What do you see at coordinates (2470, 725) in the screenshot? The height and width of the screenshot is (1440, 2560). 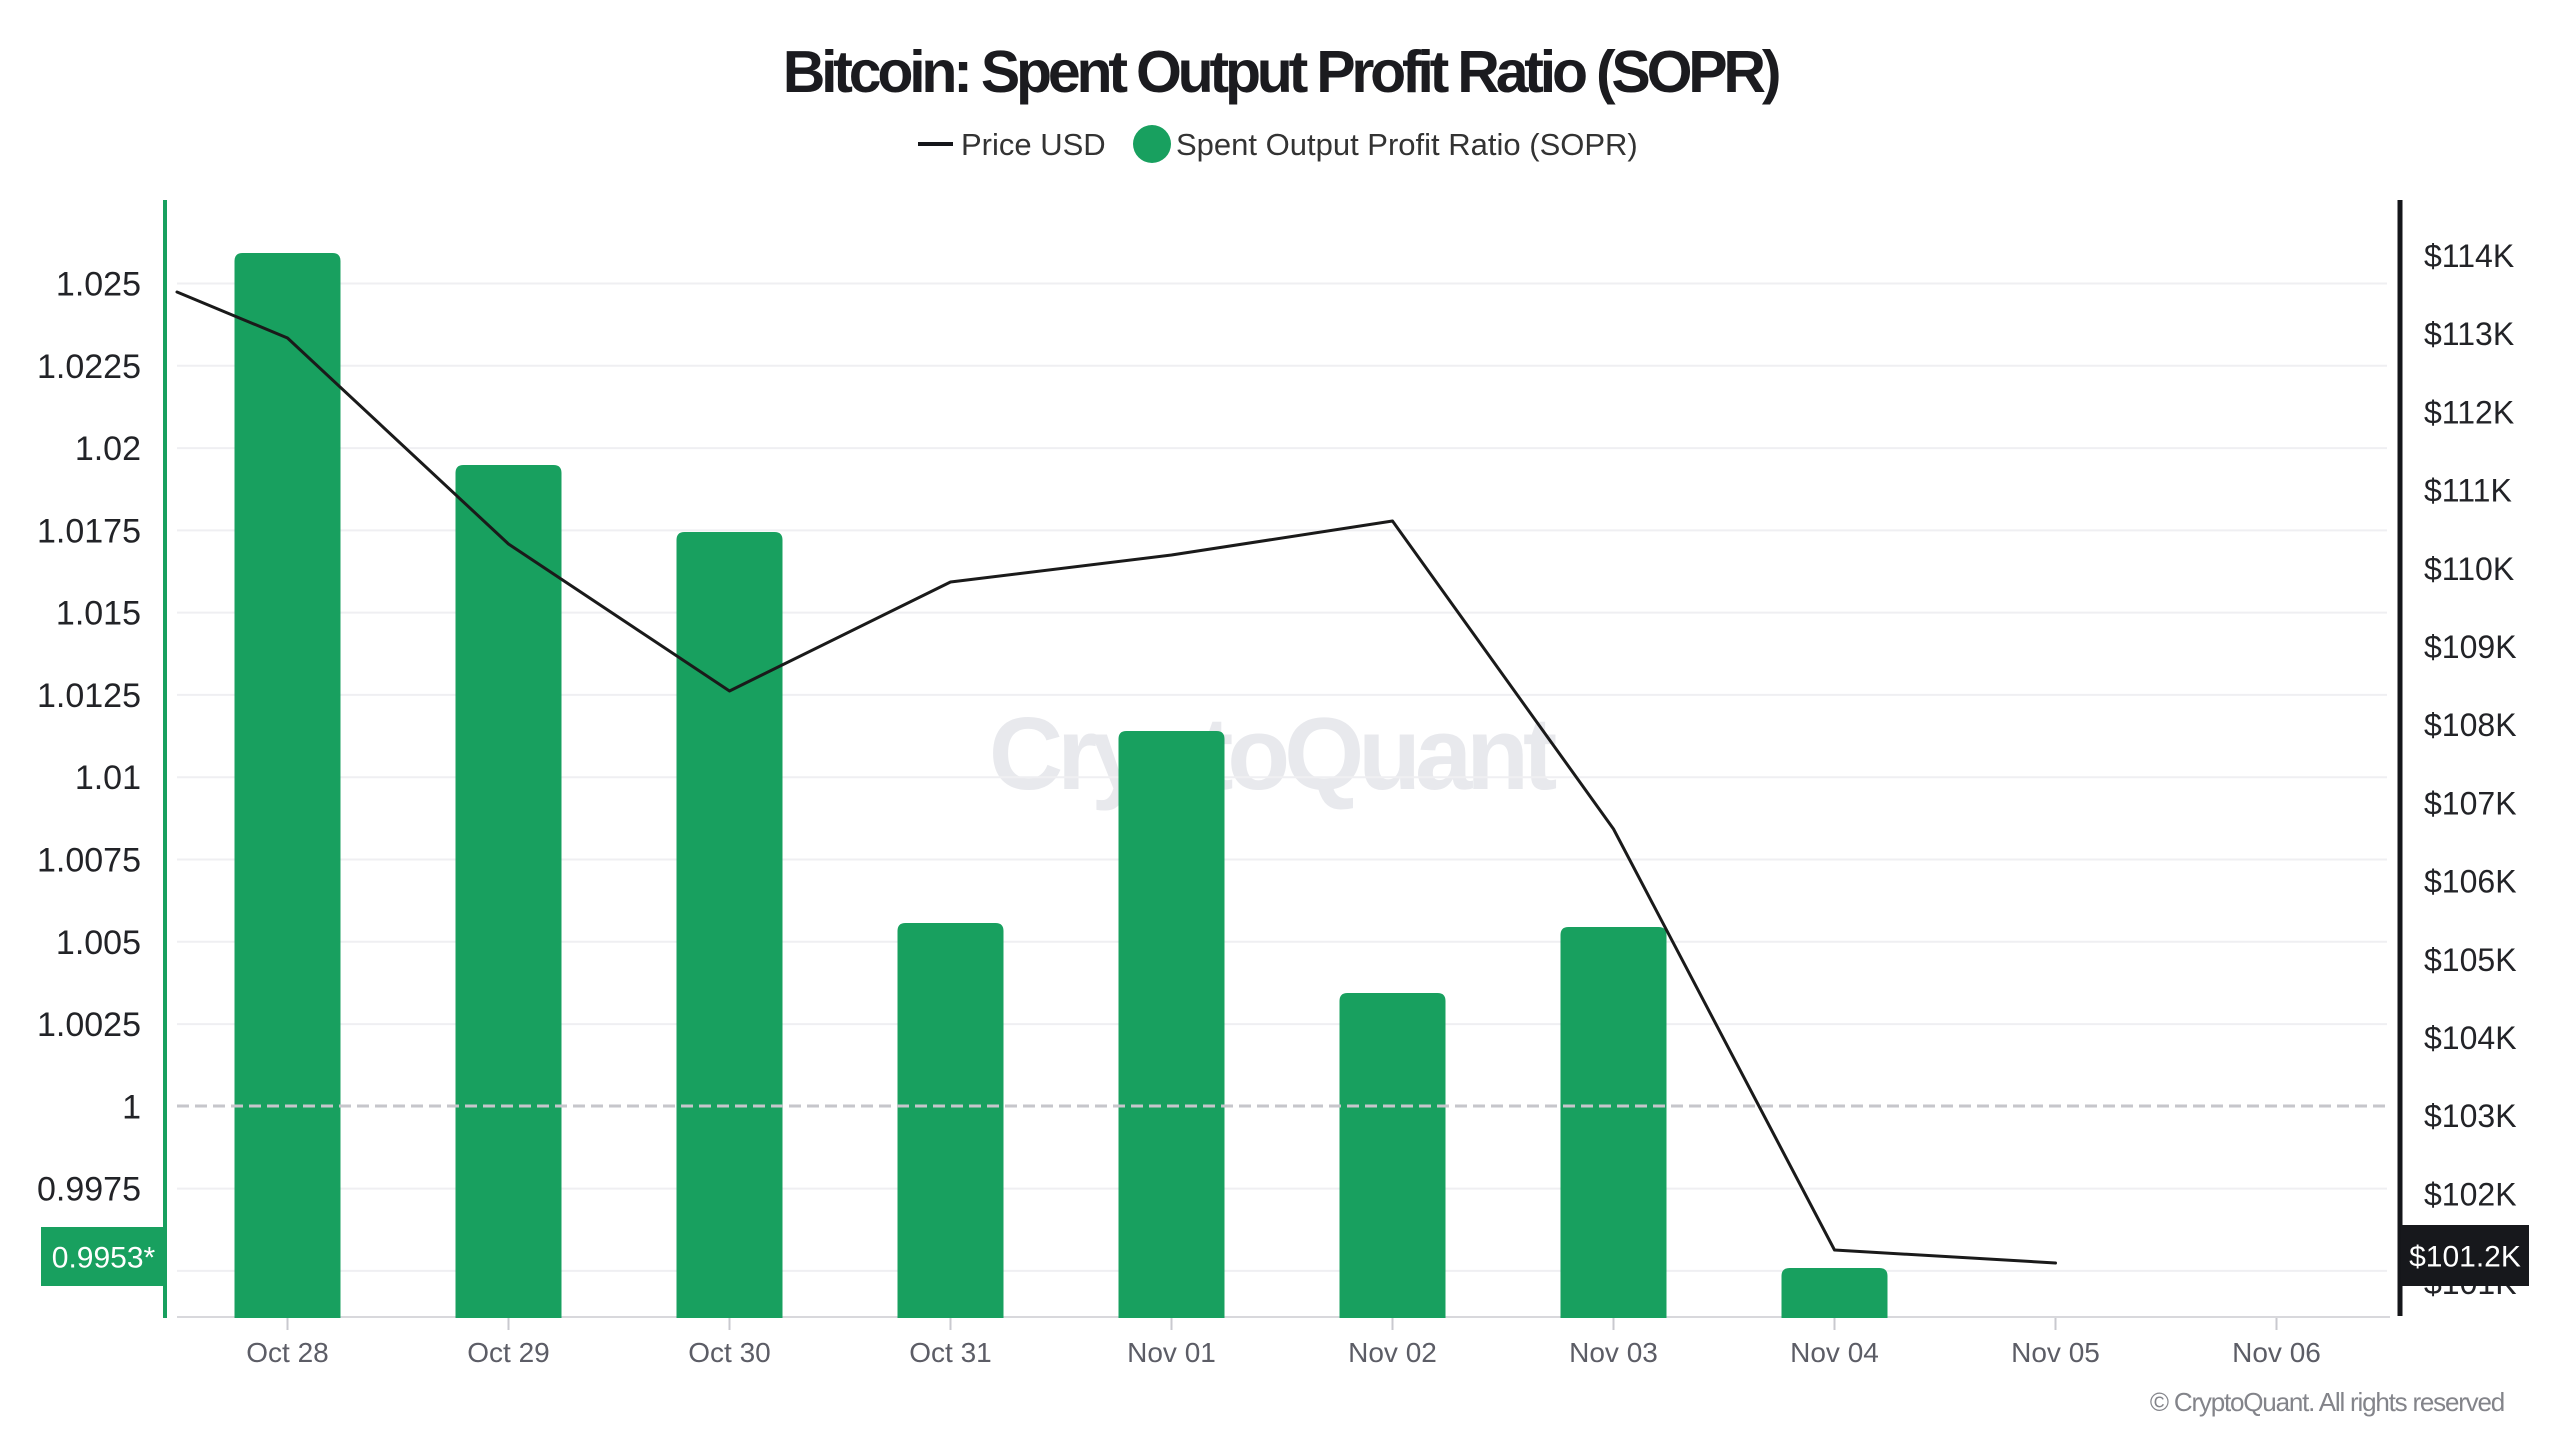 I see `svg-text: $108K` at bounding box center [2470, 725].